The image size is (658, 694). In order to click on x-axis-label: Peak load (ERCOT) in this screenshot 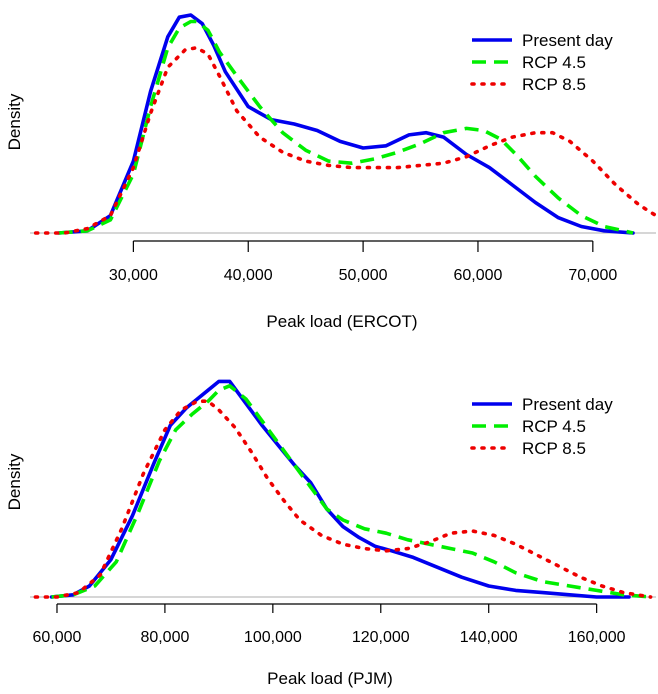, I will do `click(341, 321)`.